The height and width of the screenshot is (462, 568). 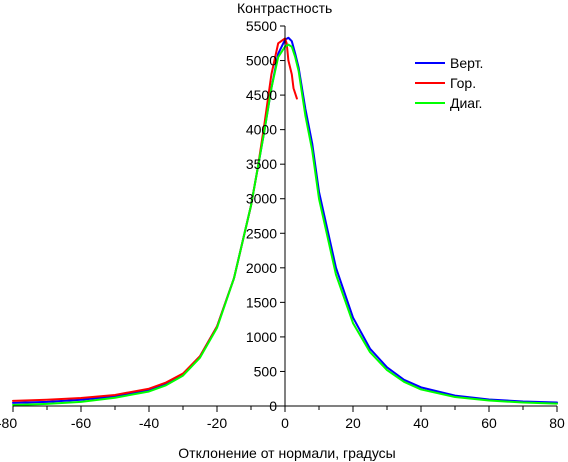 What do you see at coordinates (8, 423) in the screenshot?
I see `x-tick-label: -80` at bounding box center [8, 423].